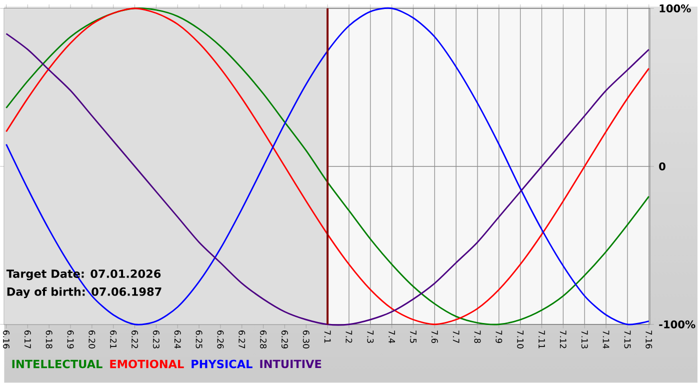  Describe the element at coordinates (220, 339) in the screenshot. I see `x-tick-label: 6.26` at that location.